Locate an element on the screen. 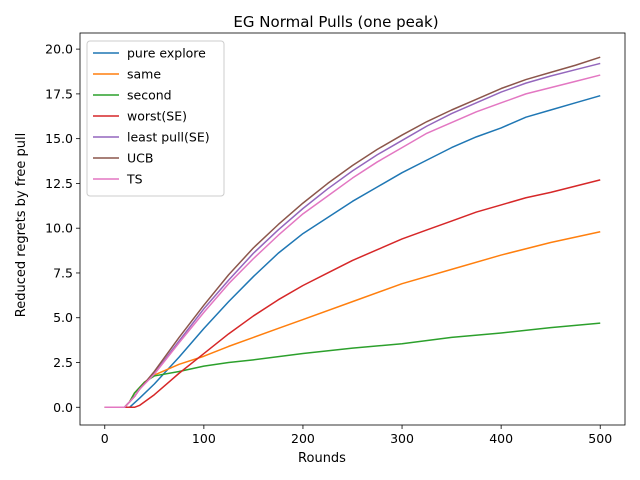 The height and width of the screenshot is (480, 640). legend-label-5: UCB is located at coordinates (140, 158).